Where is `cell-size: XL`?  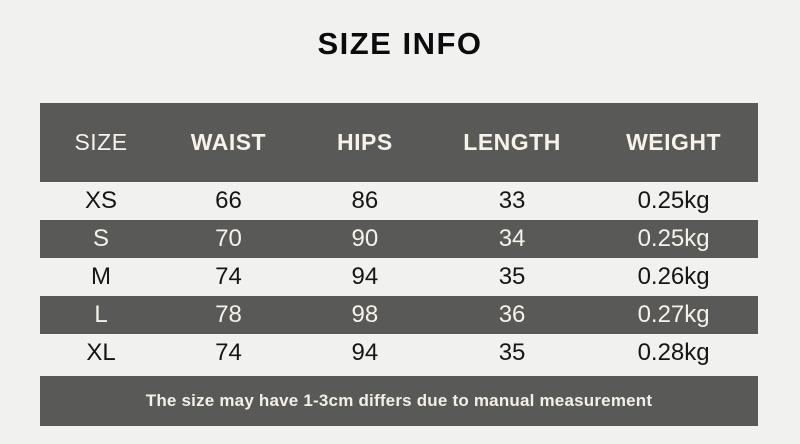
cell-size: XL is located at coordinates (101, 352).